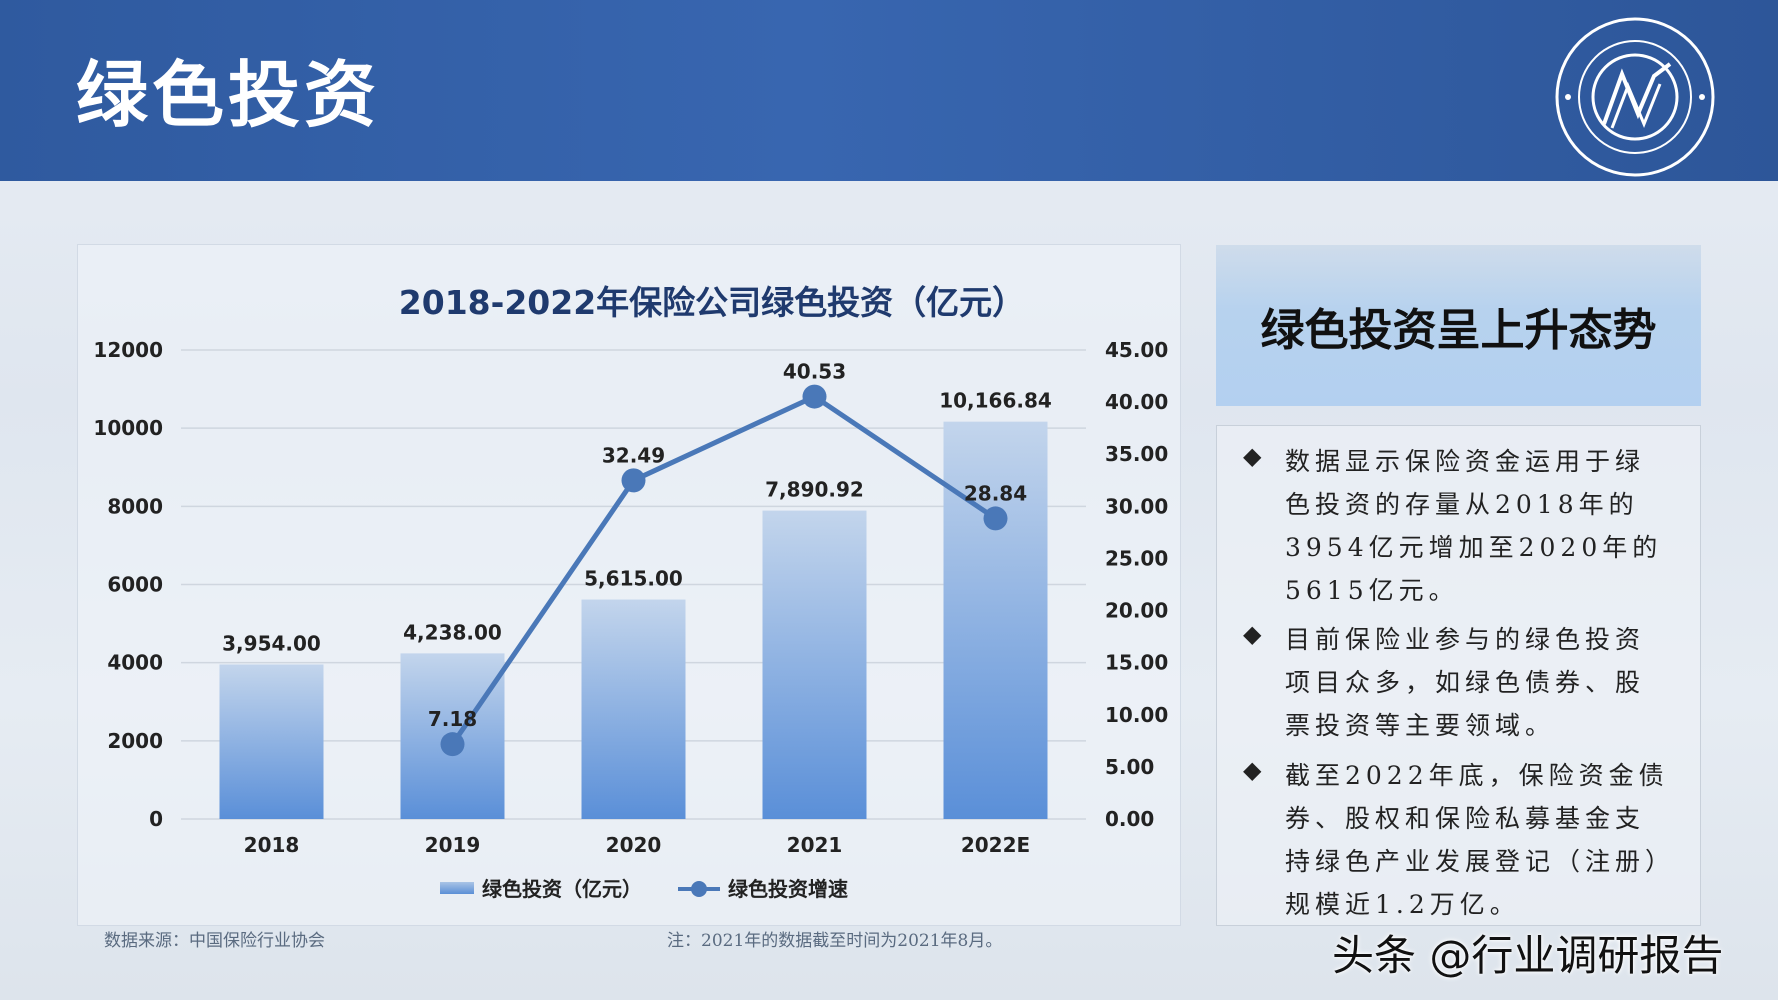  I want to click on watermark: 头条 @行业调研报告, so click(1528, 955).